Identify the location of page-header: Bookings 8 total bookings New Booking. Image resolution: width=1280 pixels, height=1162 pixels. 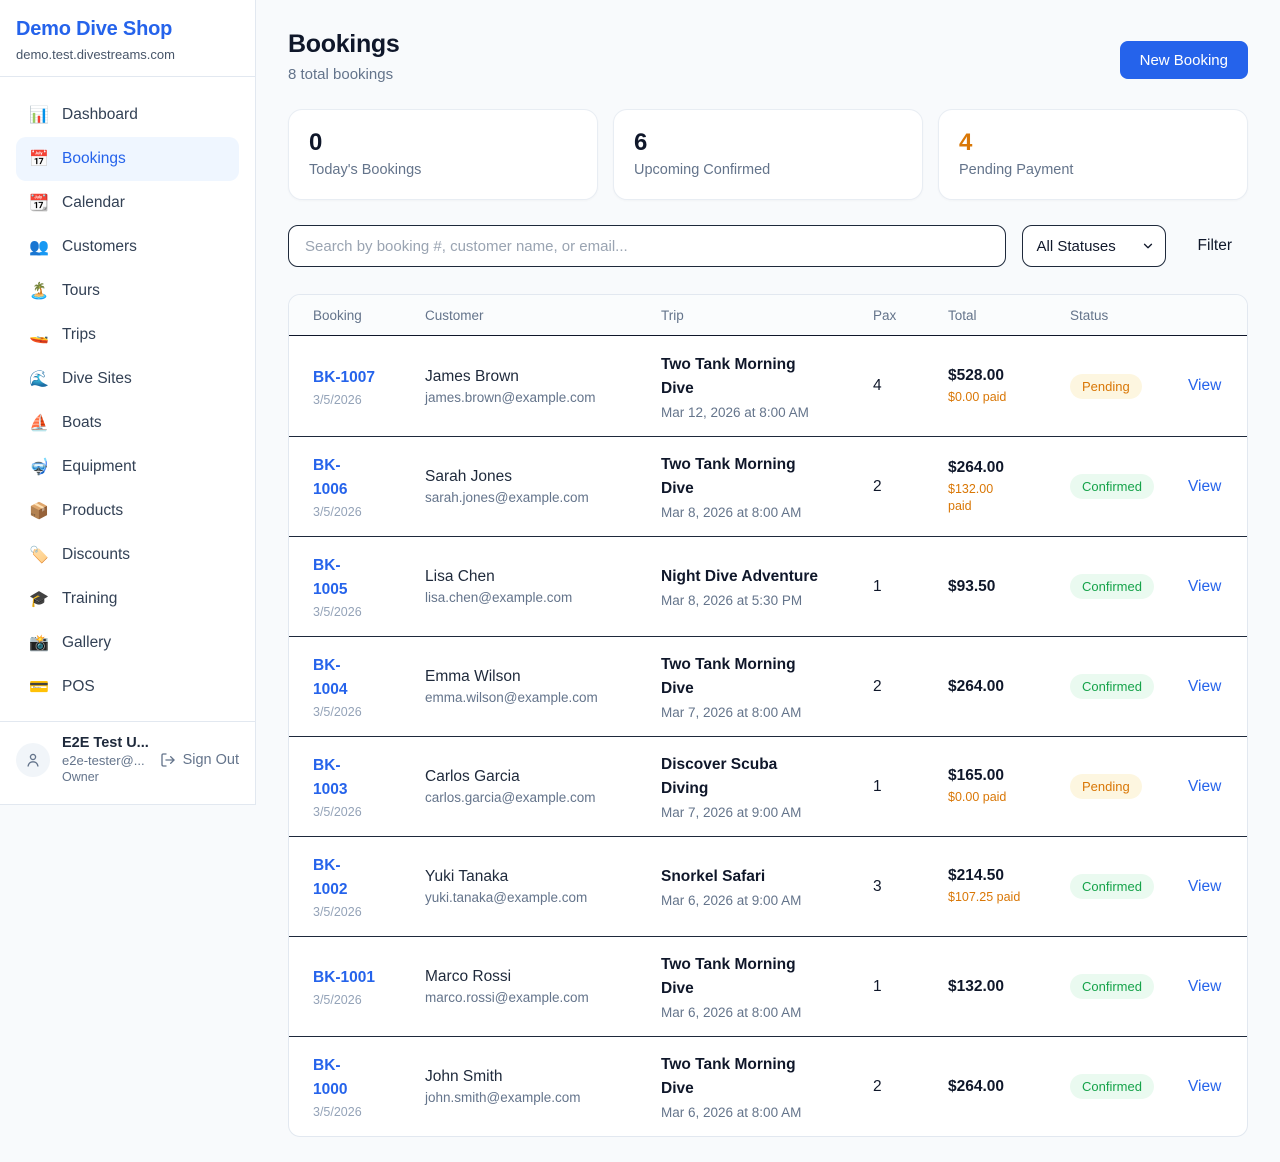
(768, 56).